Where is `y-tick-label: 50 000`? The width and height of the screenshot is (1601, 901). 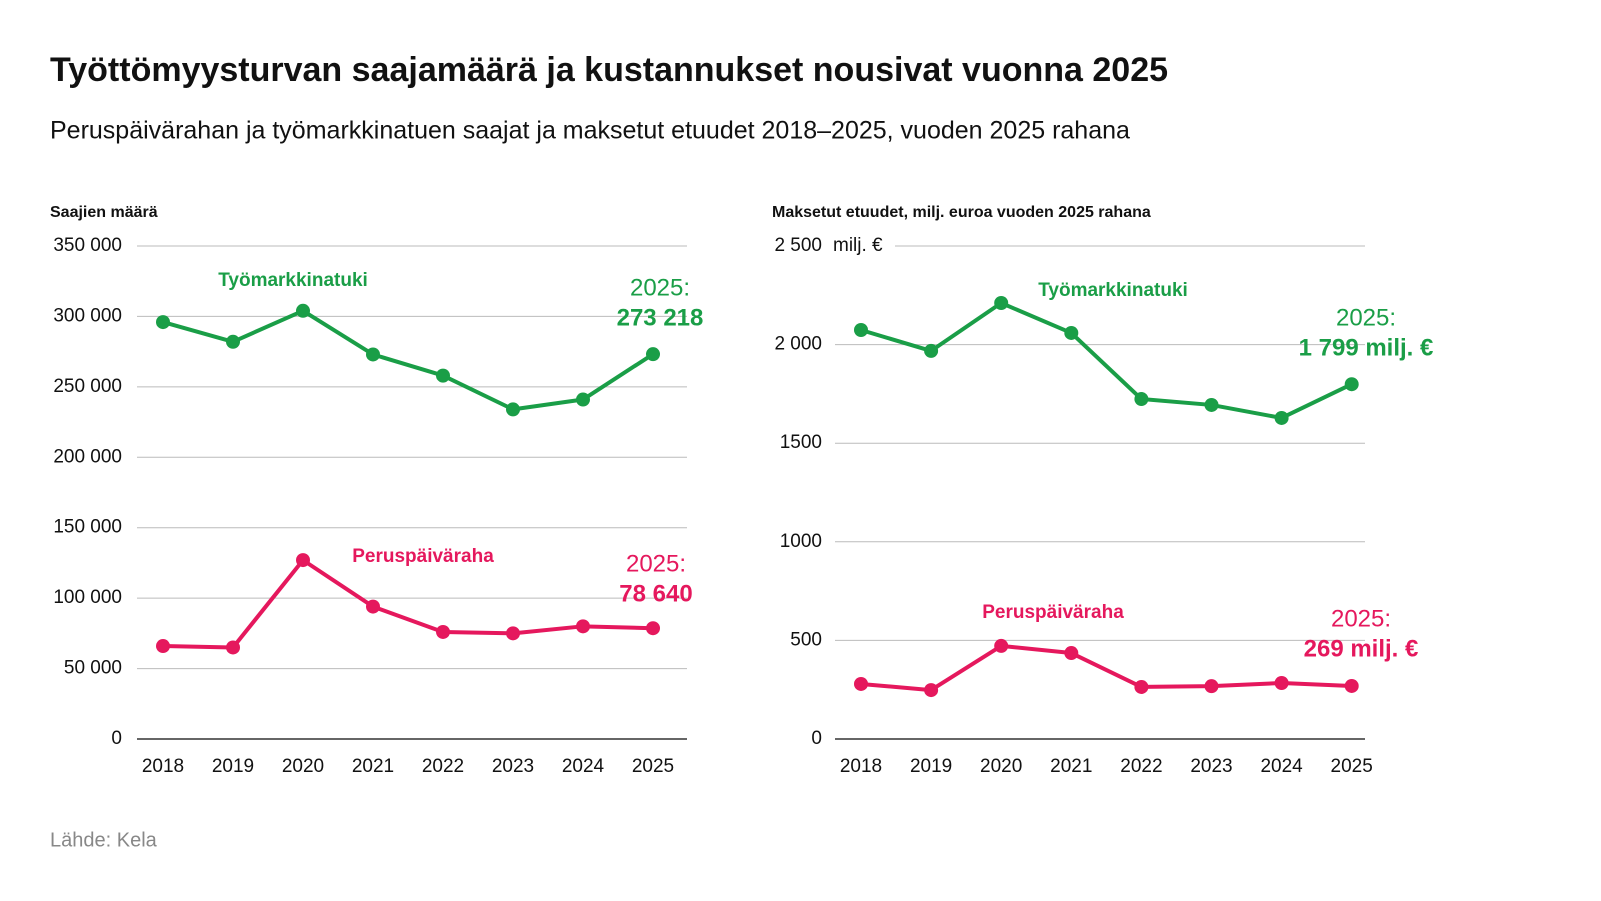 y-tick-label: 50 000 is located at coordinates (93, 668).